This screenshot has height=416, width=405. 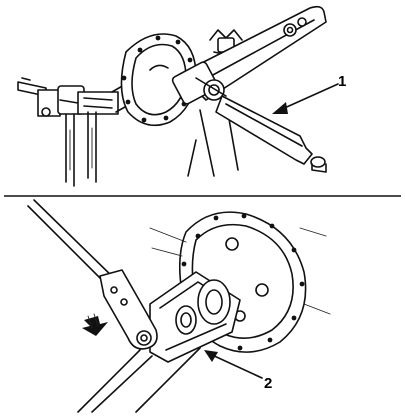 I want to click on lower-bar, so click(x=139, y=380).